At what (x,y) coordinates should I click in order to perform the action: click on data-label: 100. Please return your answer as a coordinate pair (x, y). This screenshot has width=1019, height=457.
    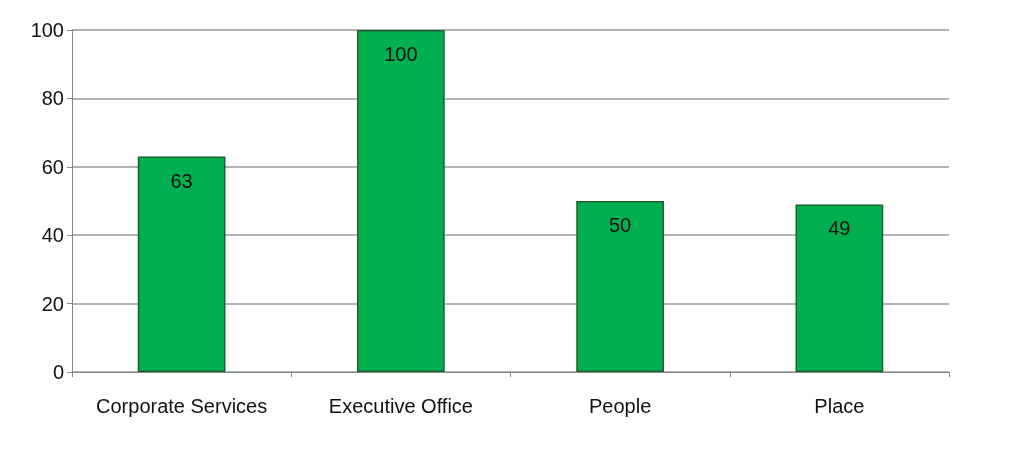
    Looking at the image, I should click on (401, 54).